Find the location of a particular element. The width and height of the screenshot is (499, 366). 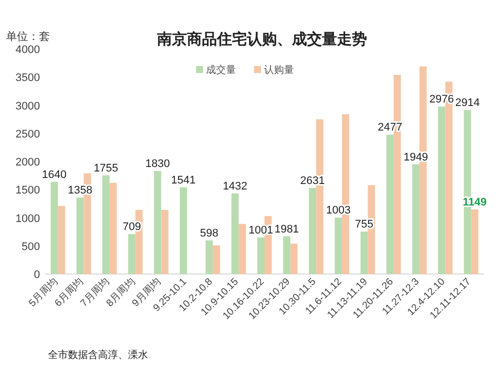

legend-label: 成交量 is located at coordinates (221, 70).